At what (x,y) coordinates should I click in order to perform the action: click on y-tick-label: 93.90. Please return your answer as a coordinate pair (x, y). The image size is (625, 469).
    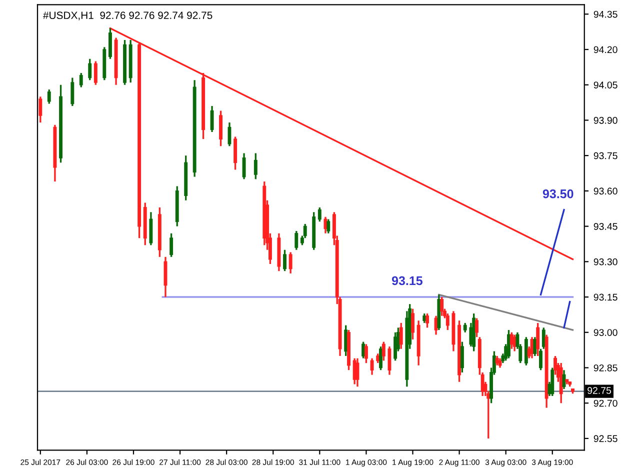
    Looking at the image, I should click on (606, 120).